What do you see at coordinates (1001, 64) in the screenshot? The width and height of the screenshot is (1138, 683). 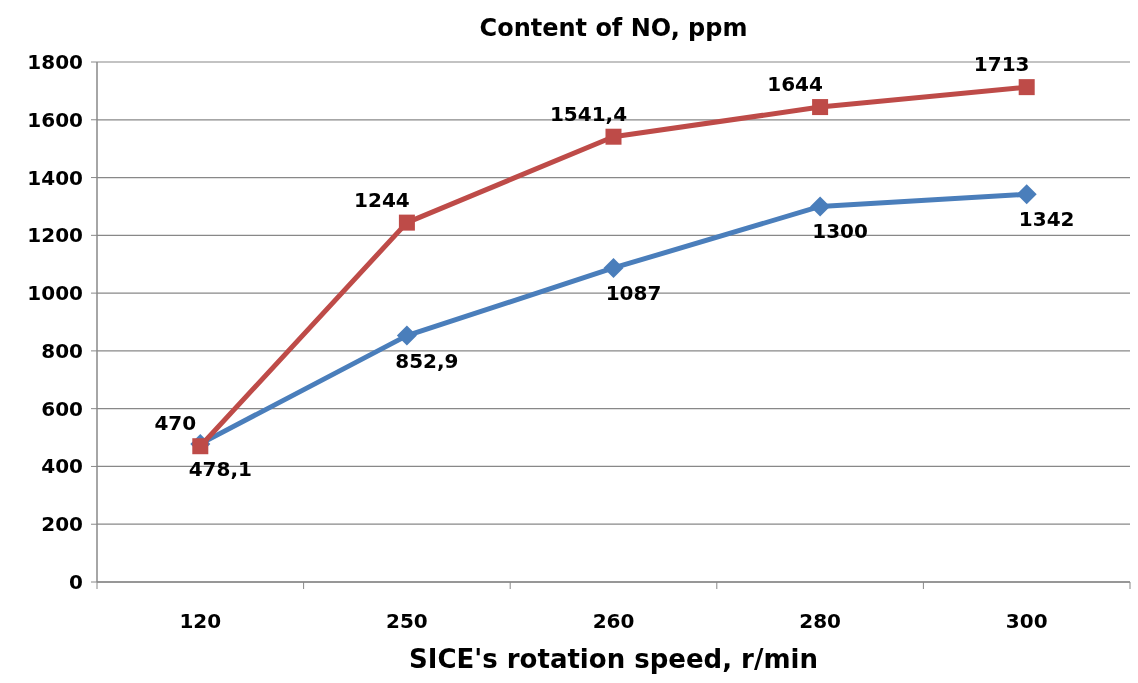 I see `data-label: 1713` at bounding box center [1001, 64].